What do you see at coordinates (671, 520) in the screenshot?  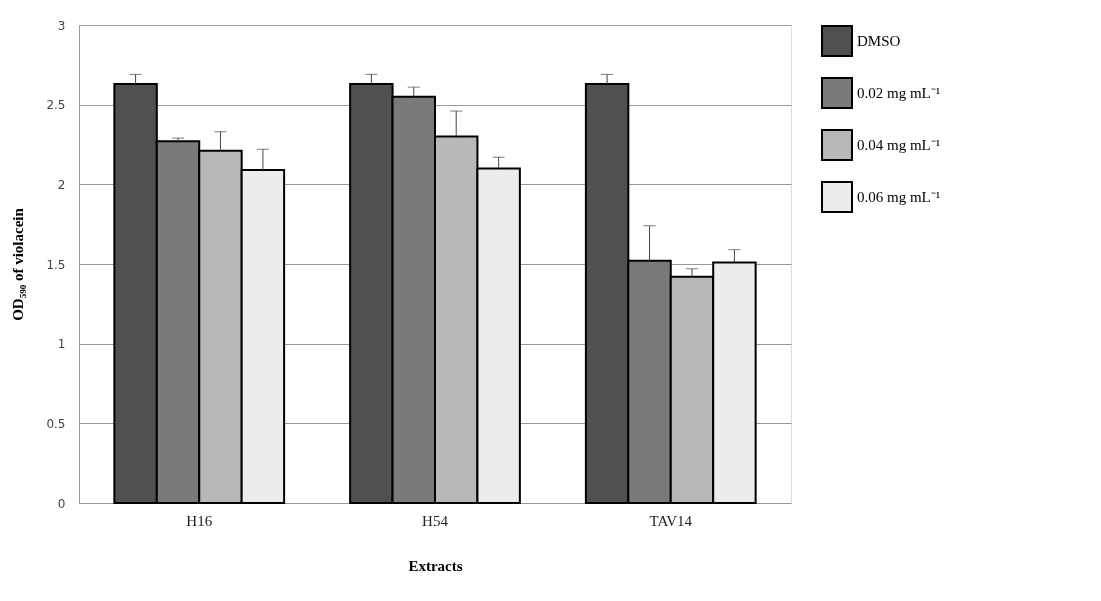 I see `x-tick-label: TAV14` at bounding box center [671, 520].